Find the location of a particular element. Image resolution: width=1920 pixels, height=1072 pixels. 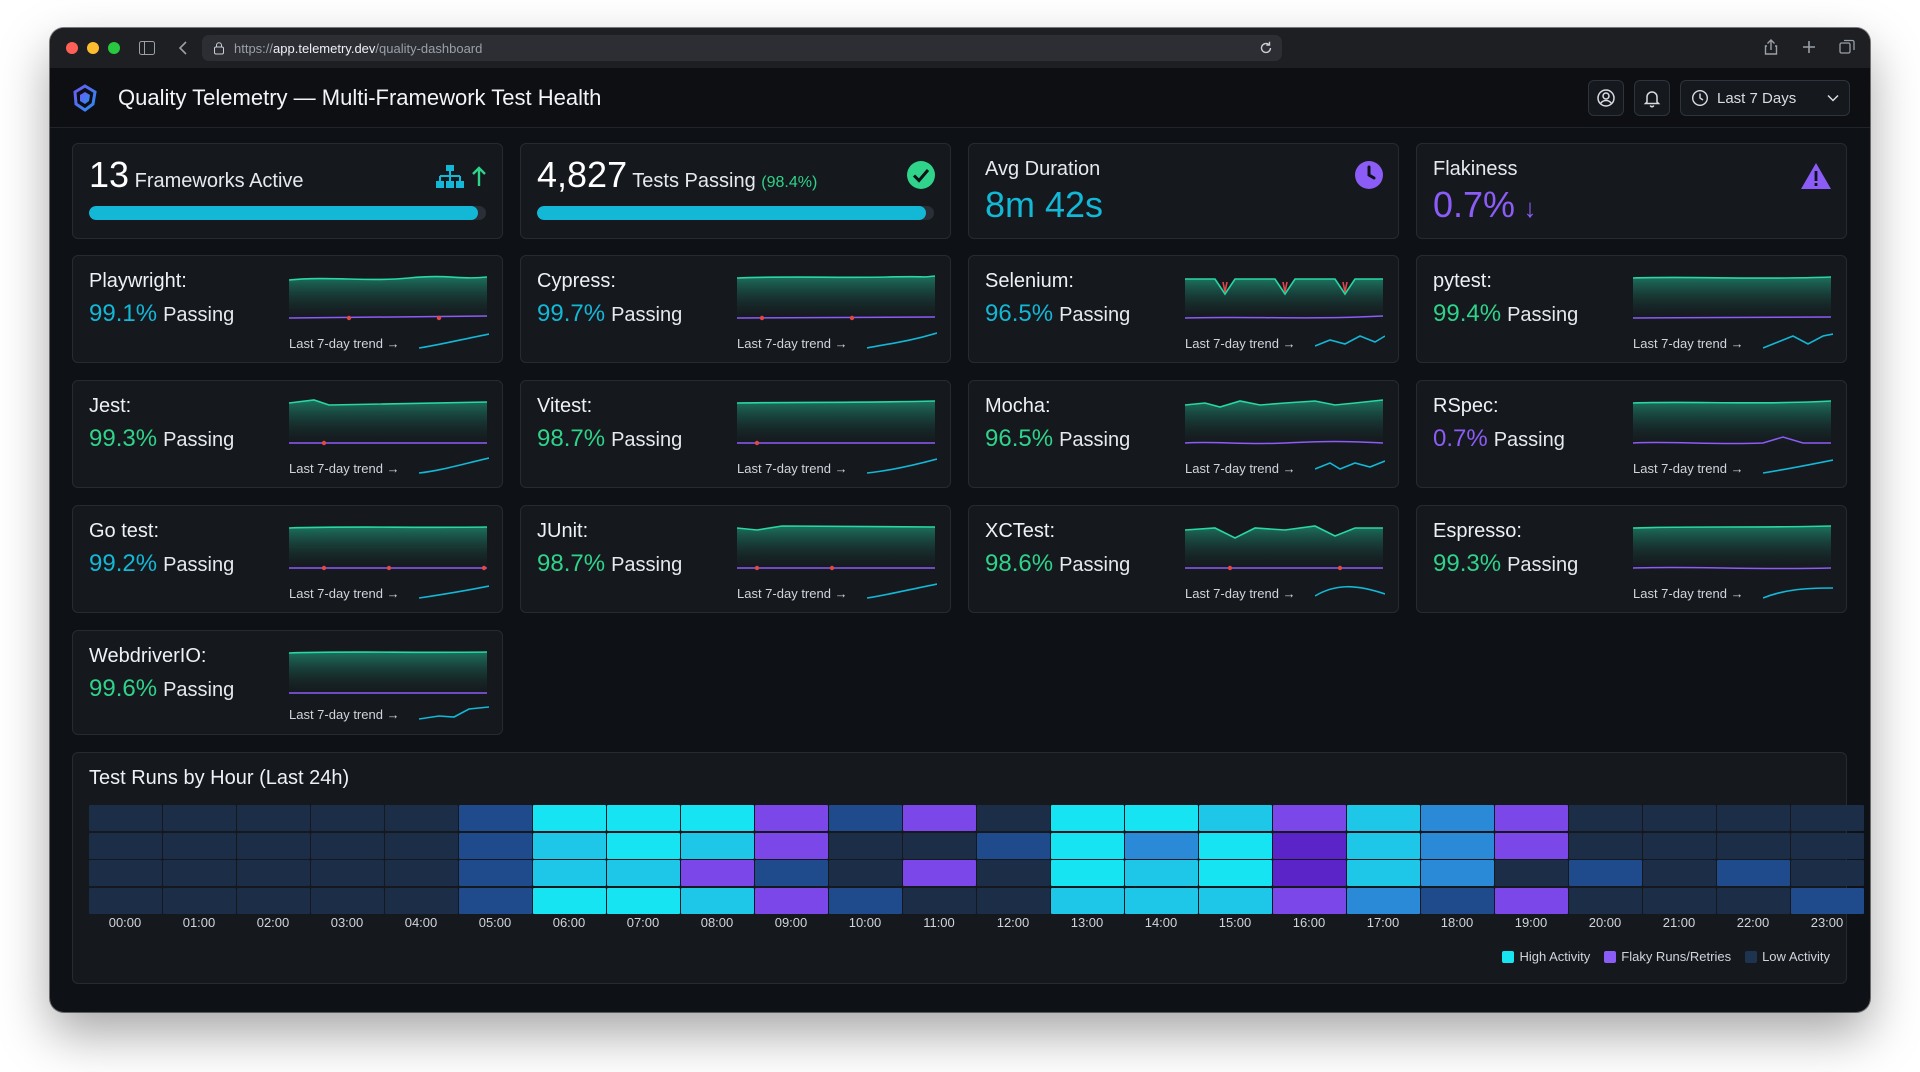

framework-card: Espresso: 99.3% Passing Last 7-day trend → is located at coordinates (1631, 559).